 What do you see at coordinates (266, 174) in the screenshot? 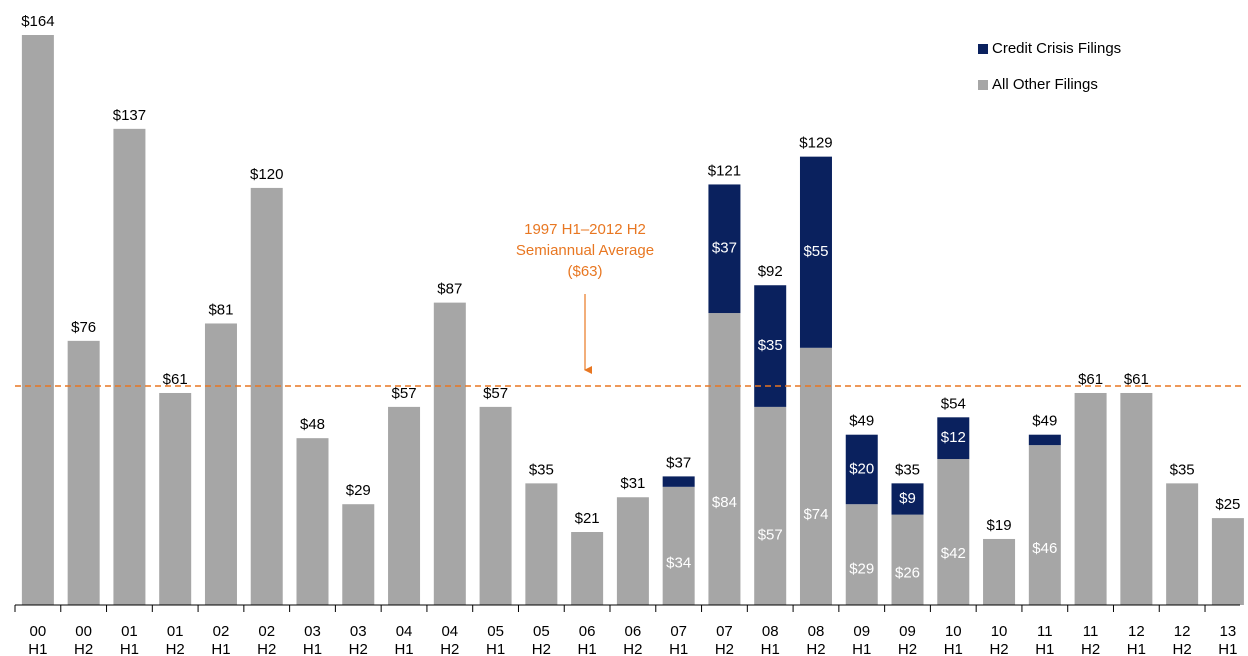
I see `total-label: $120` at bounding box center [266, 174].